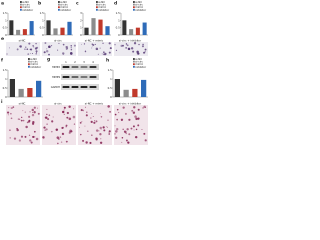 The width and height of the screenshot is (320, 240). Describe the element at coordinates (55, 87) in the screenshot. I see `band-label: GAPDH` at that location.